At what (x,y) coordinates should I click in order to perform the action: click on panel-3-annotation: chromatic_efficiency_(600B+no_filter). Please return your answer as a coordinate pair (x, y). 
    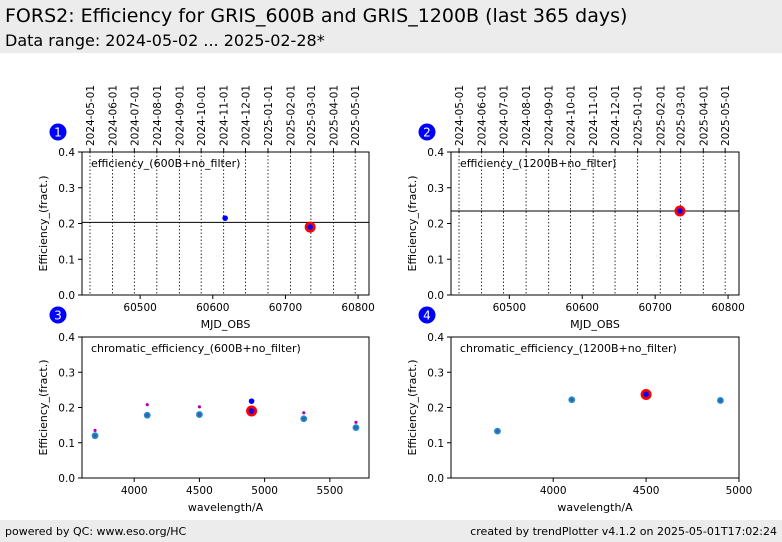
    Looking at the image, I should click on (196, 348).